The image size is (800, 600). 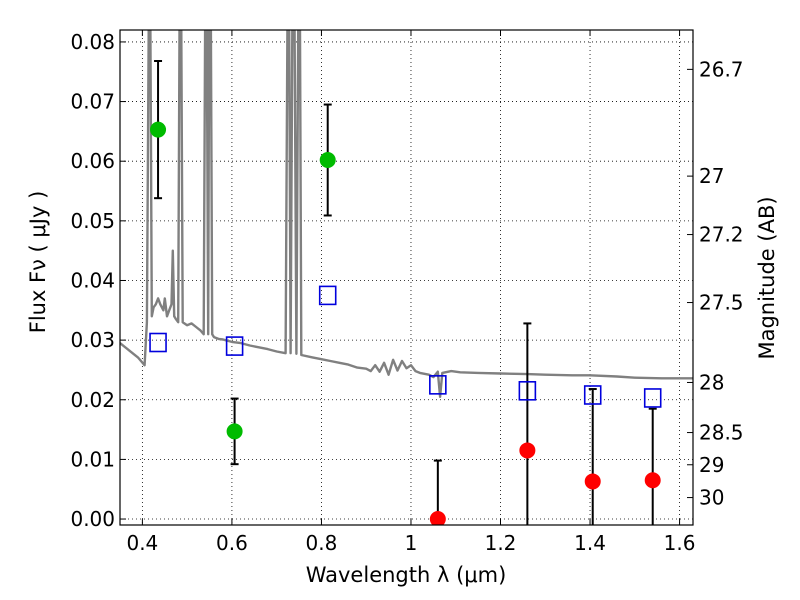 What do you see at coordinates (322, 543) in the screenshot?
I see `x-tick-label: 0.8` at bounding box center [322, 543].